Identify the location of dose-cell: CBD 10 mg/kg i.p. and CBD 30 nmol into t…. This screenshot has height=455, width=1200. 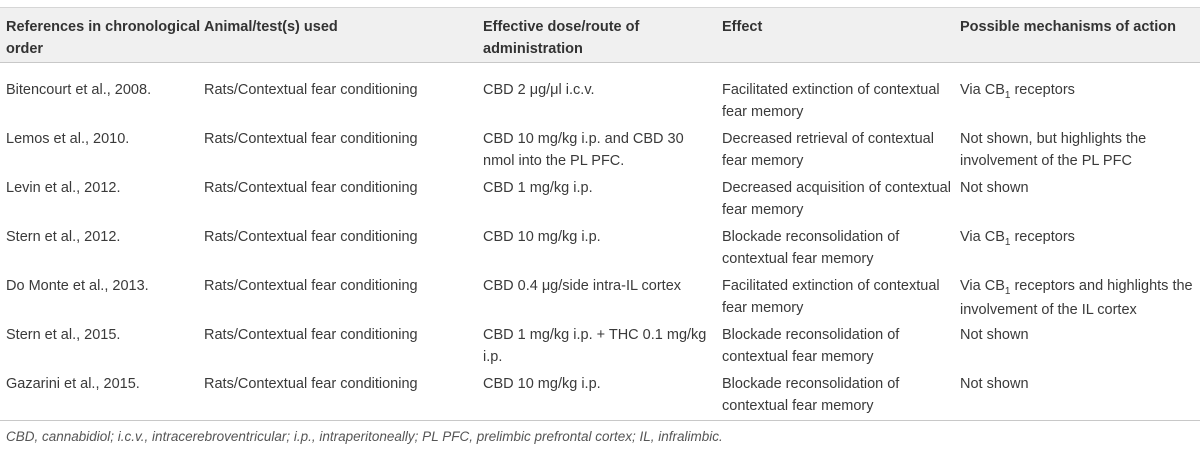
(583, 150).